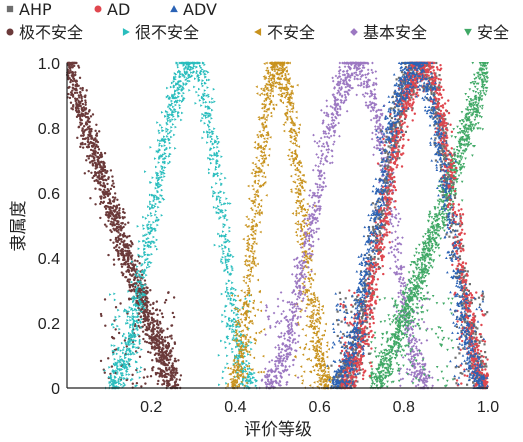 Image resolution: width=523 pixels, height=442 pixels. What do you see at coordinates (404, 407) in the screenshot?
I see `x-tick-label-3: 0.8` at bounding box center [404, 407].